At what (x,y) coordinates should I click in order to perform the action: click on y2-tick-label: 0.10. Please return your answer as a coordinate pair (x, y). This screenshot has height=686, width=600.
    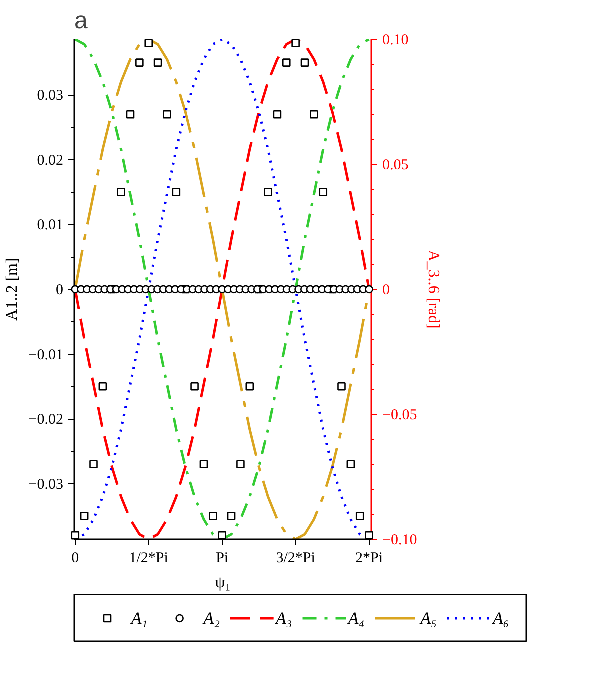
    Looking at the image, I should click on (395, 40).